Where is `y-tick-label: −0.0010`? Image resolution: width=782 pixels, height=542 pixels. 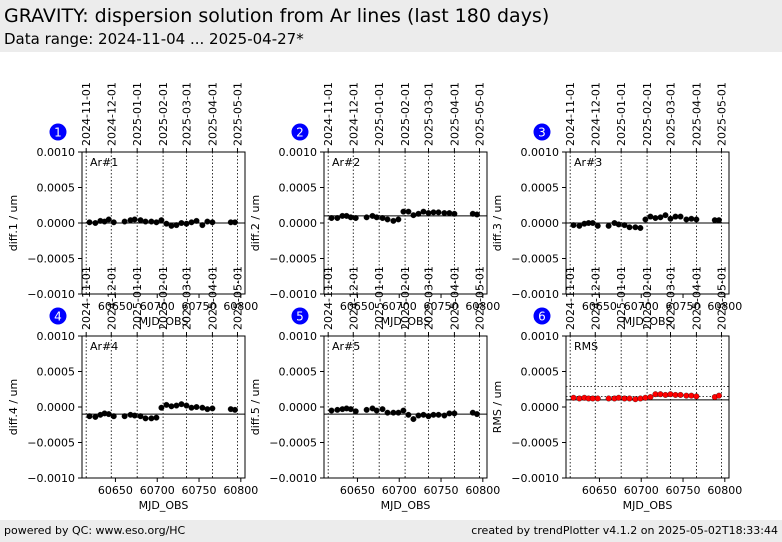 y-tick-label: −0.0010 is located at coordinates (51, 294).